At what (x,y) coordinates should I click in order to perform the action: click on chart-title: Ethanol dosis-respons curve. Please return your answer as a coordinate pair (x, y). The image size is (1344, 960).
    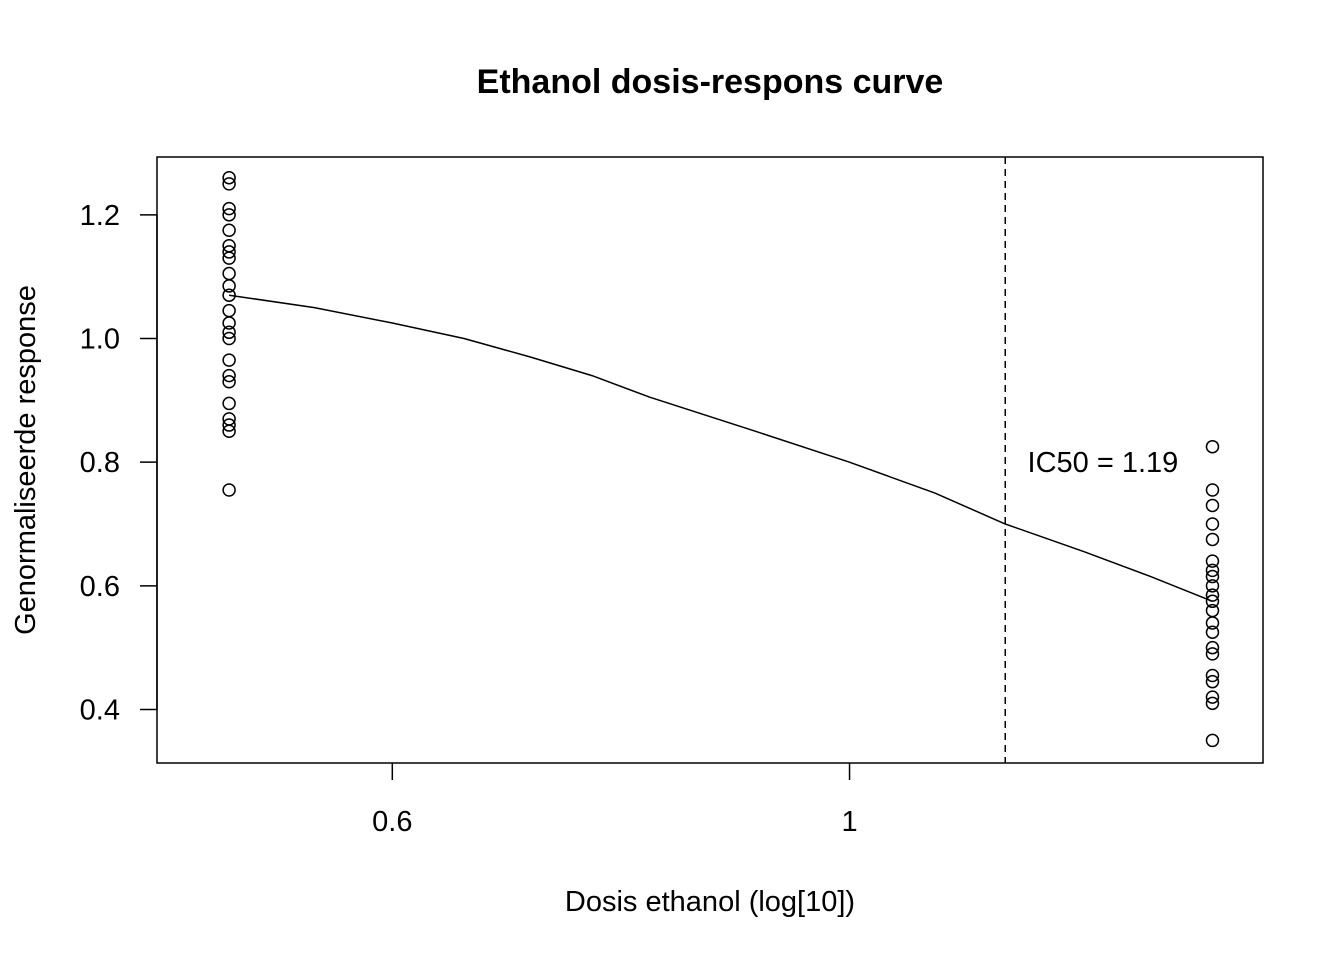
    Looking at the image, I should click on (710, 82).